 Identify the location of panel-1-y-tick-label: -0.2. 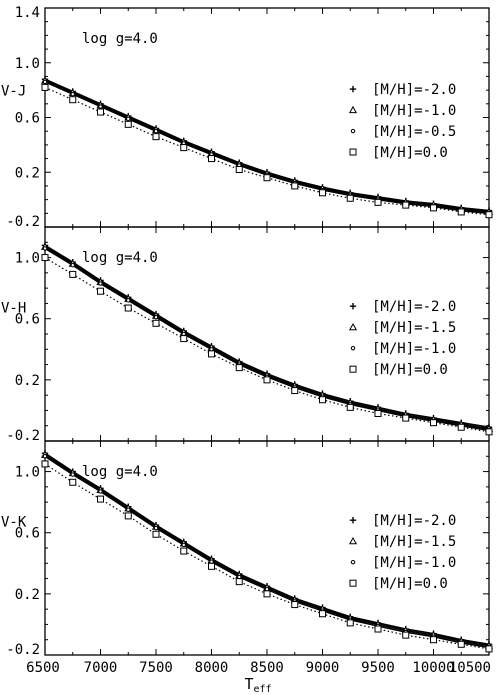
(23, 222).